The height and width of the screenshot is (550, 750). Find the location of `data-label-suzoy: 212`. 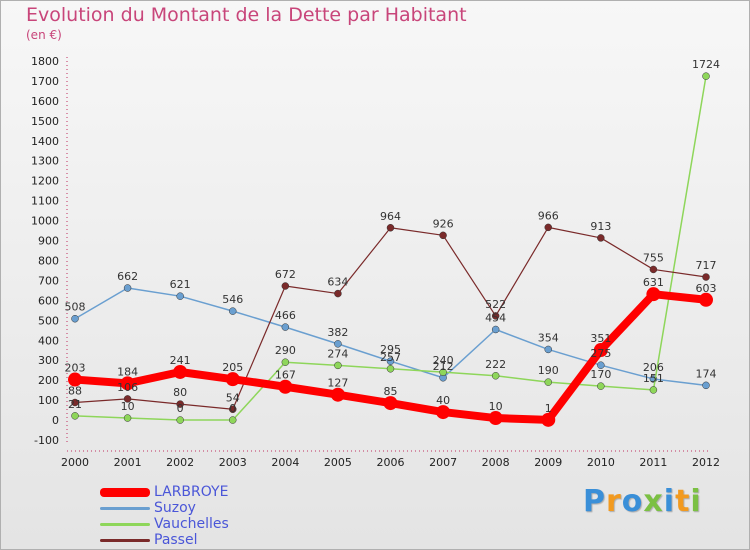

data-label-suzoy: 212 is located at coordinates (443, 366).